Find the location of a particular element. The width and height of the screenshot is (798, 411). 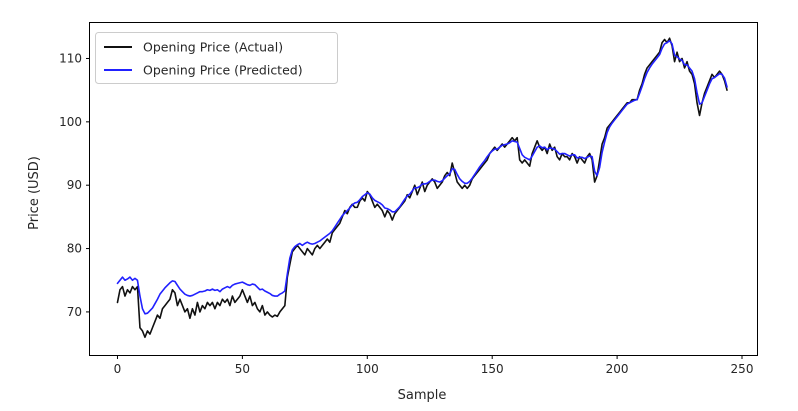

legend-box is located at coordinates (216, 58).